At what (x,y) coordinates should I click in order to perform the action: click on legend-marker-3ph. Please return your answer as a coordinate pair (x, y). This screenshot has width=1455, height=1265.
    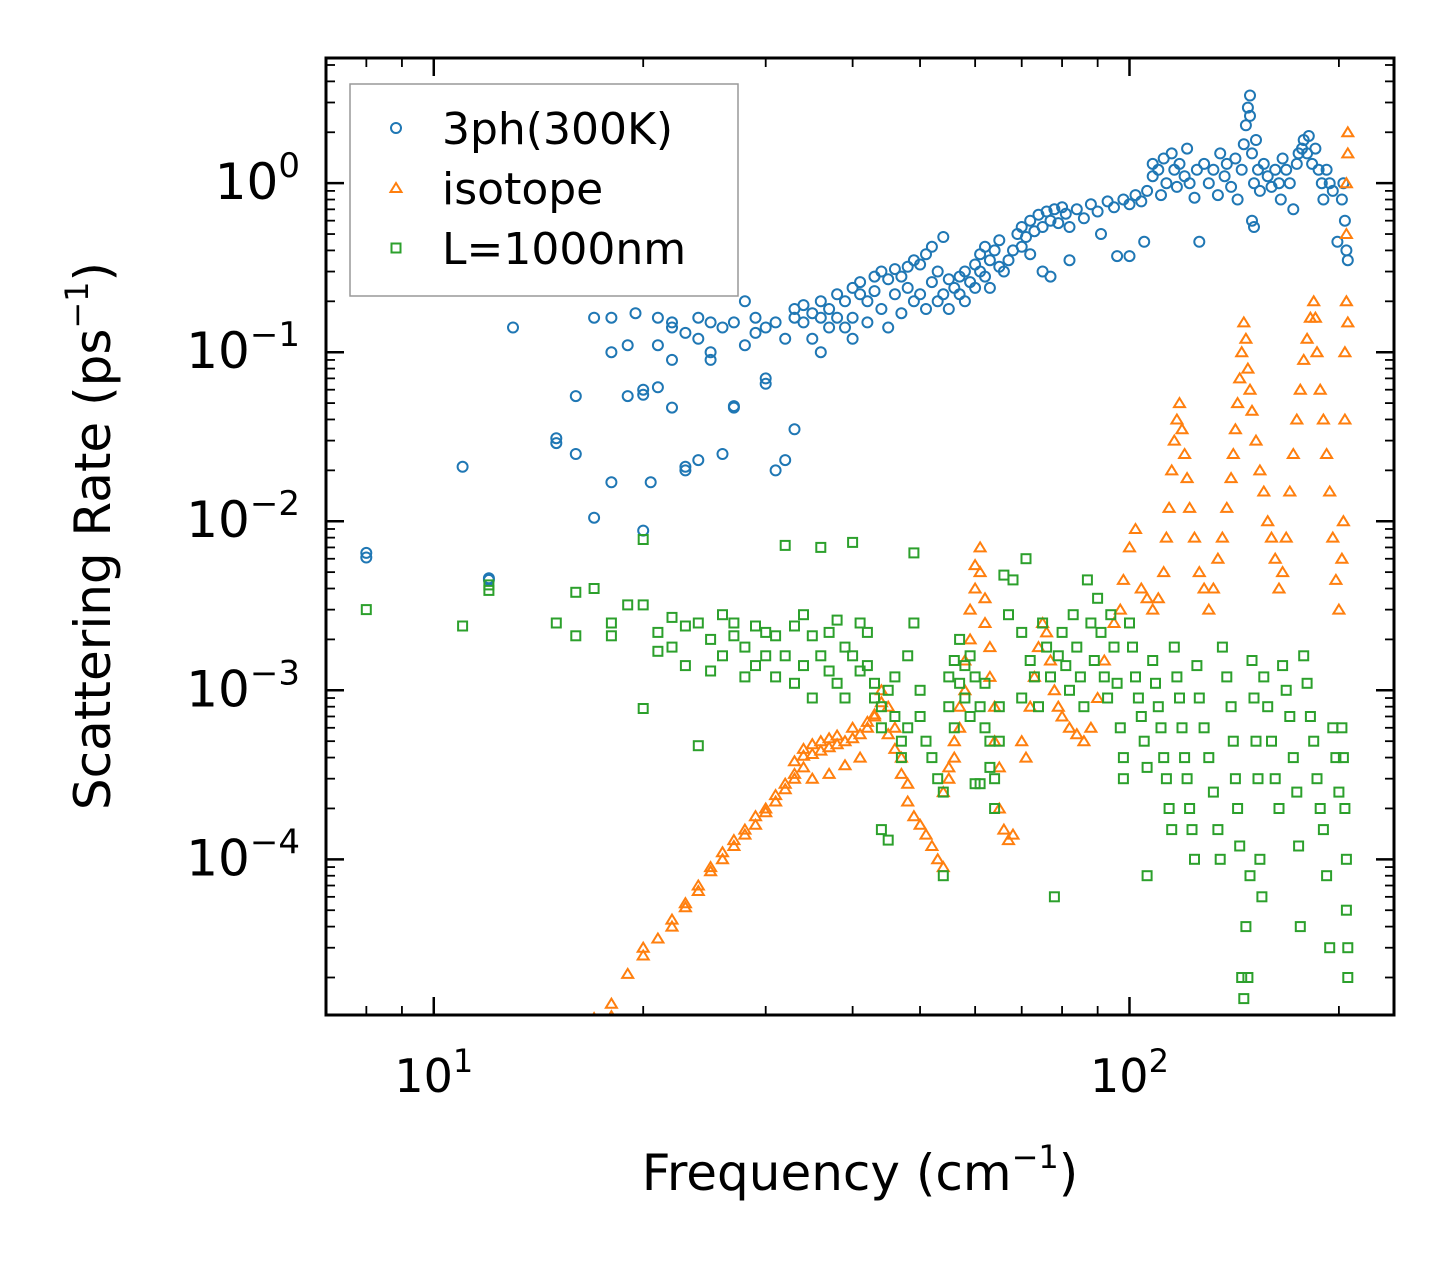
    Looking at the image, I should click on (396, 128).